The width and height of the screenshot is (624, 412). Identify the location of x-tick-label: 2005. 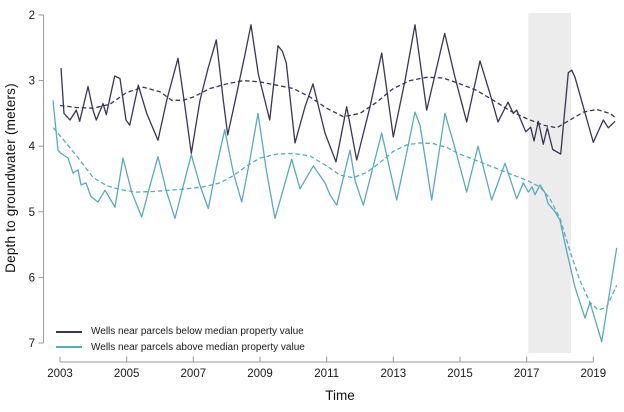
(127, 374).